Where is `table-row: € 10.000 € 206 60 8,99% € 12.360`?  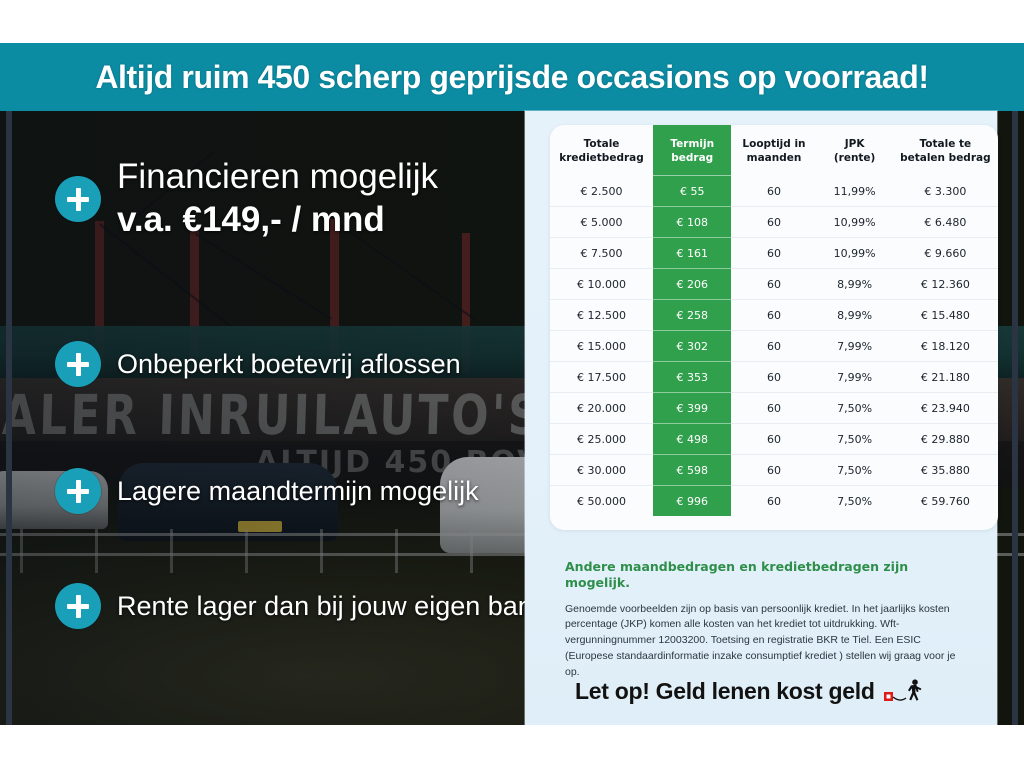 table-row: € 10.000 € 206 60 8,99% € 12.360 is located at coordinates (774, 284).